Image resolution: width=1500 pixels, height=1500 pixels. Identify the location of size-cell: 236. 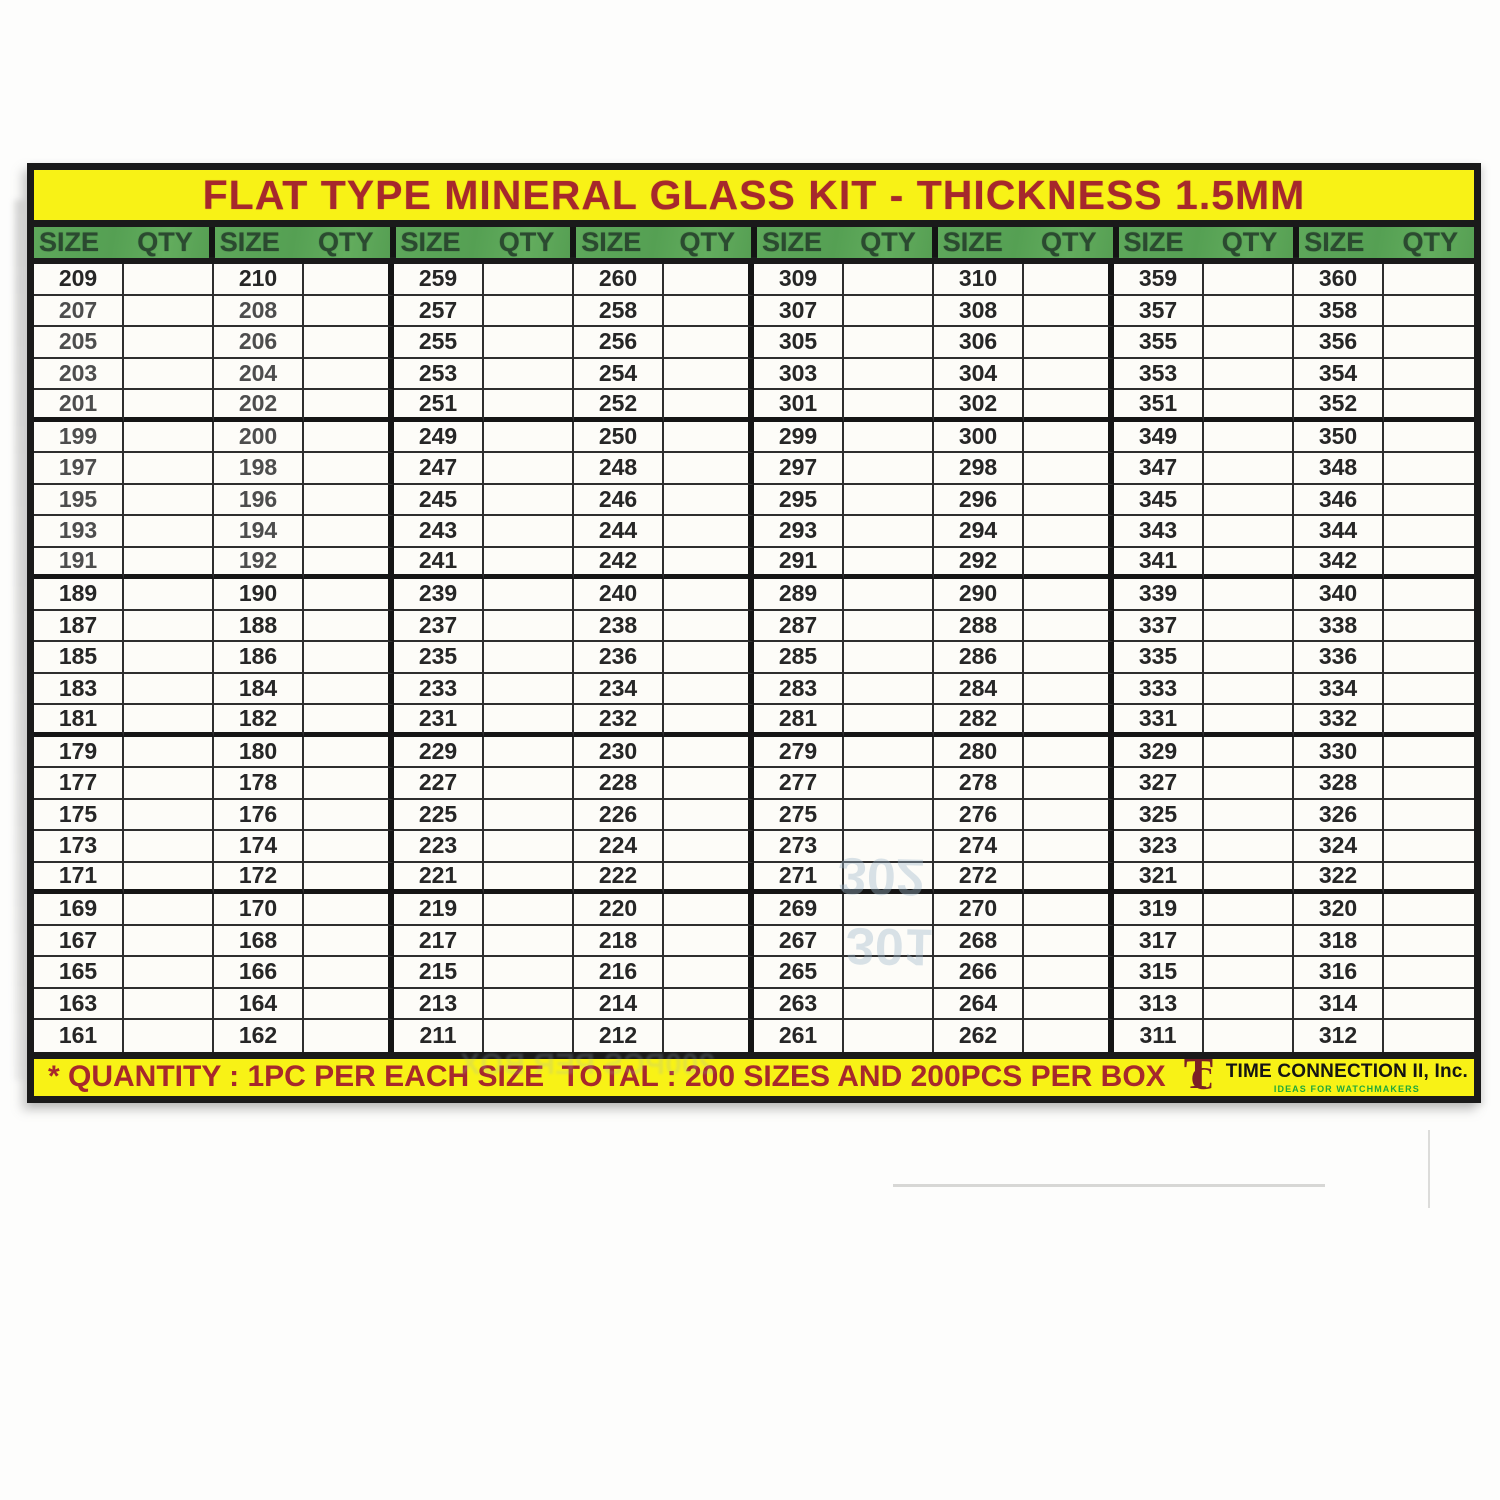
(619, 658).